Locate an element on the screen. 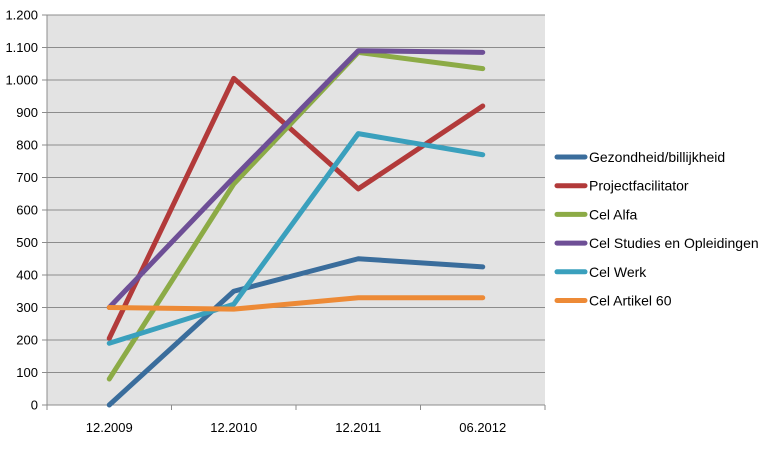 Image resolution: width=768 pixels, height=455 pixels. x-tick-label: 06.2012 is located at coordinates (482, 427).